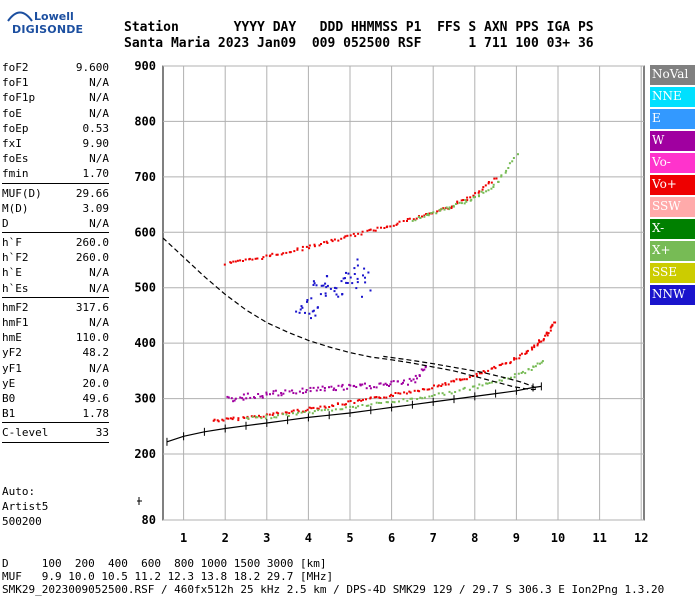 The width and height of the screenshot is (700, 600). I want to click on param-value: 1.70, so click(96, 174).